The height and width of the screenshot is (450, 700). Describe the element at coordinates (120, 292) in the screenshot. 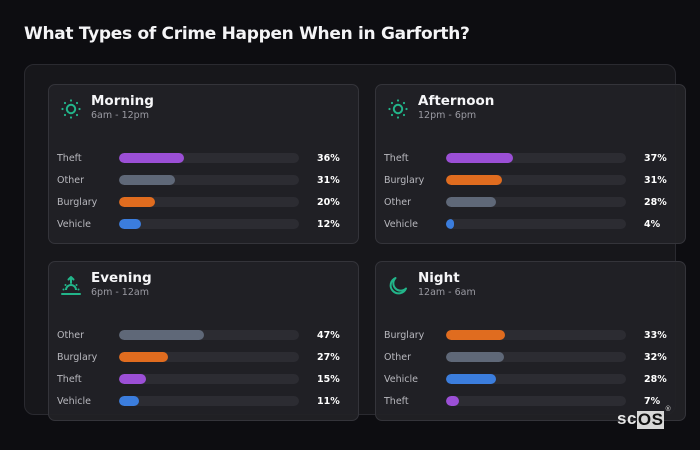

I see `card-time-range: 6pm - 12am` at that location.